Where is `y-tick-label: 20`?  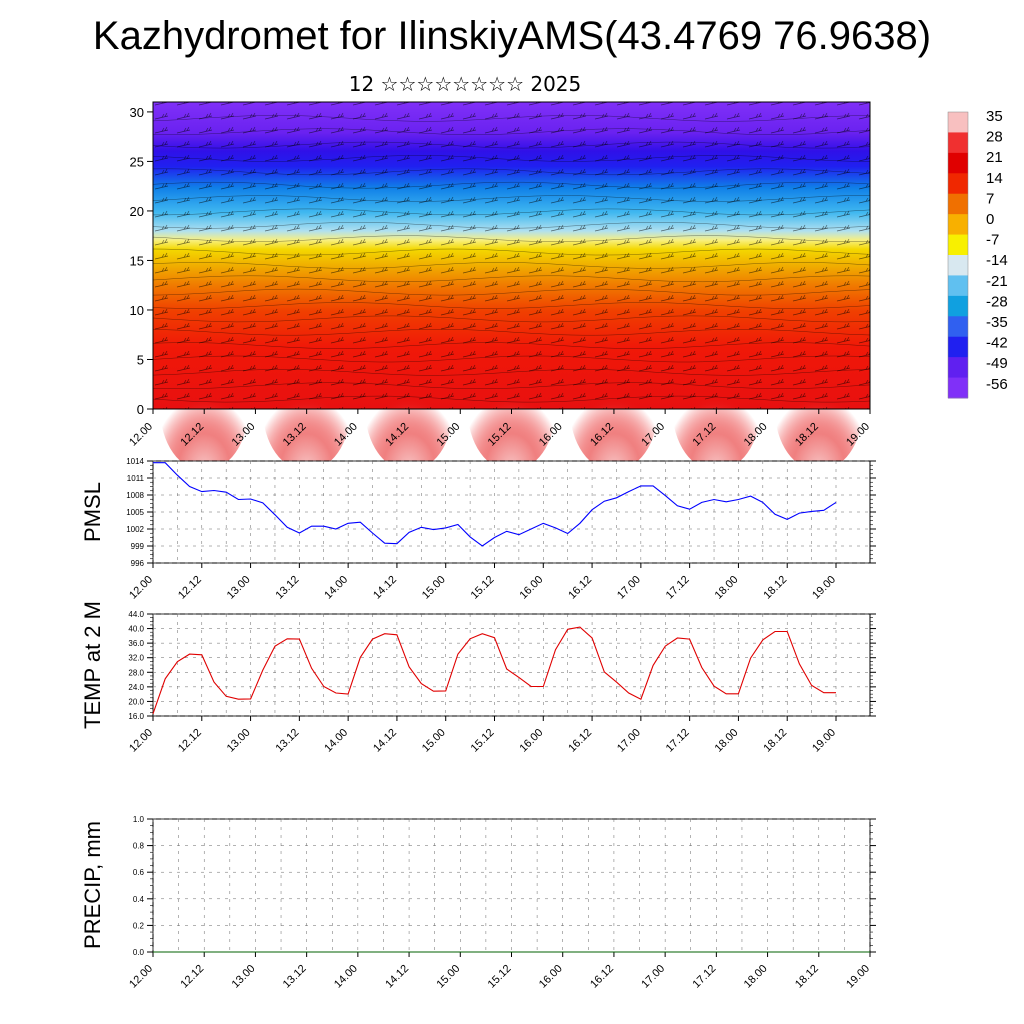
y-tick-label: 20 is located at coordinates (137, 211).